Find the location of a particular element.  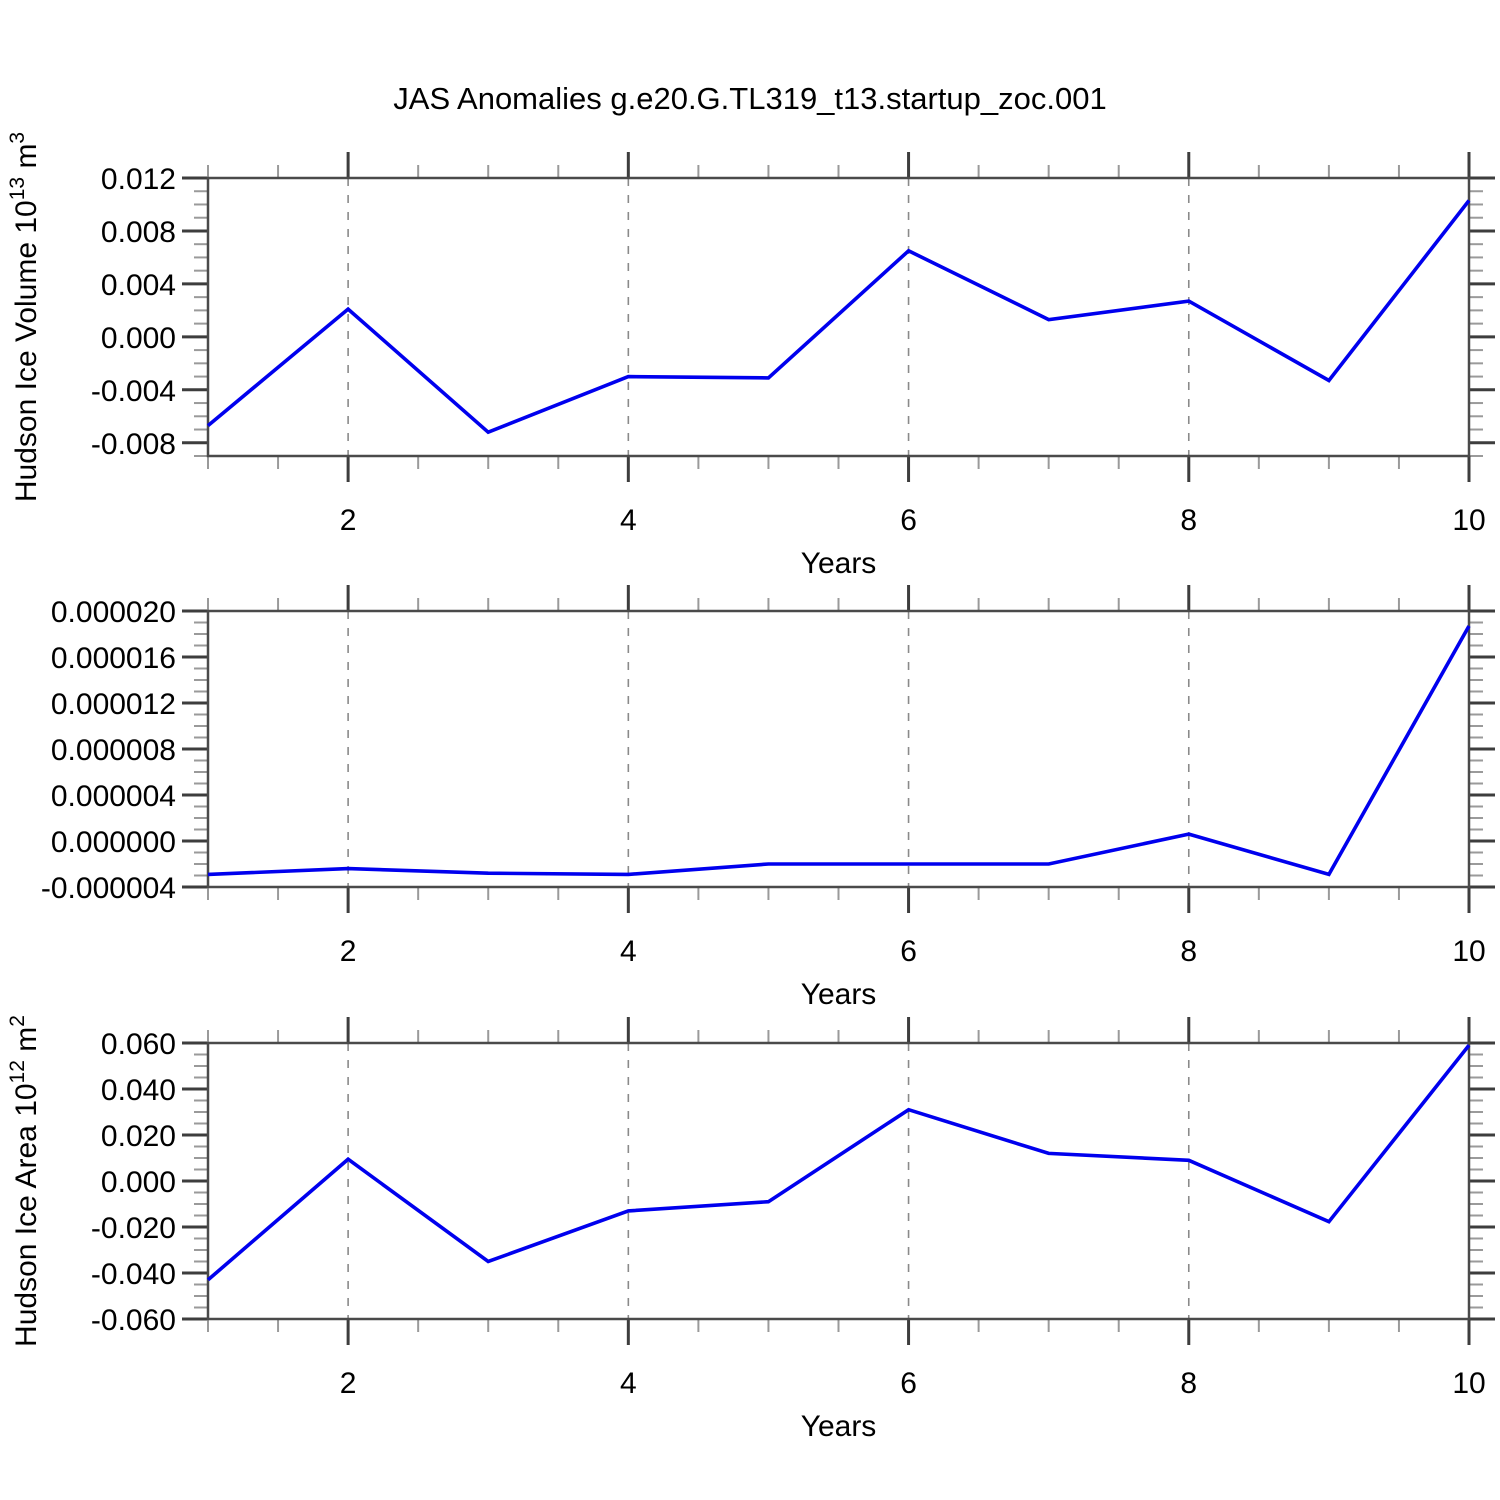

panel-3-ytick-label: 0.060 is located at coordinates (138, 1044).